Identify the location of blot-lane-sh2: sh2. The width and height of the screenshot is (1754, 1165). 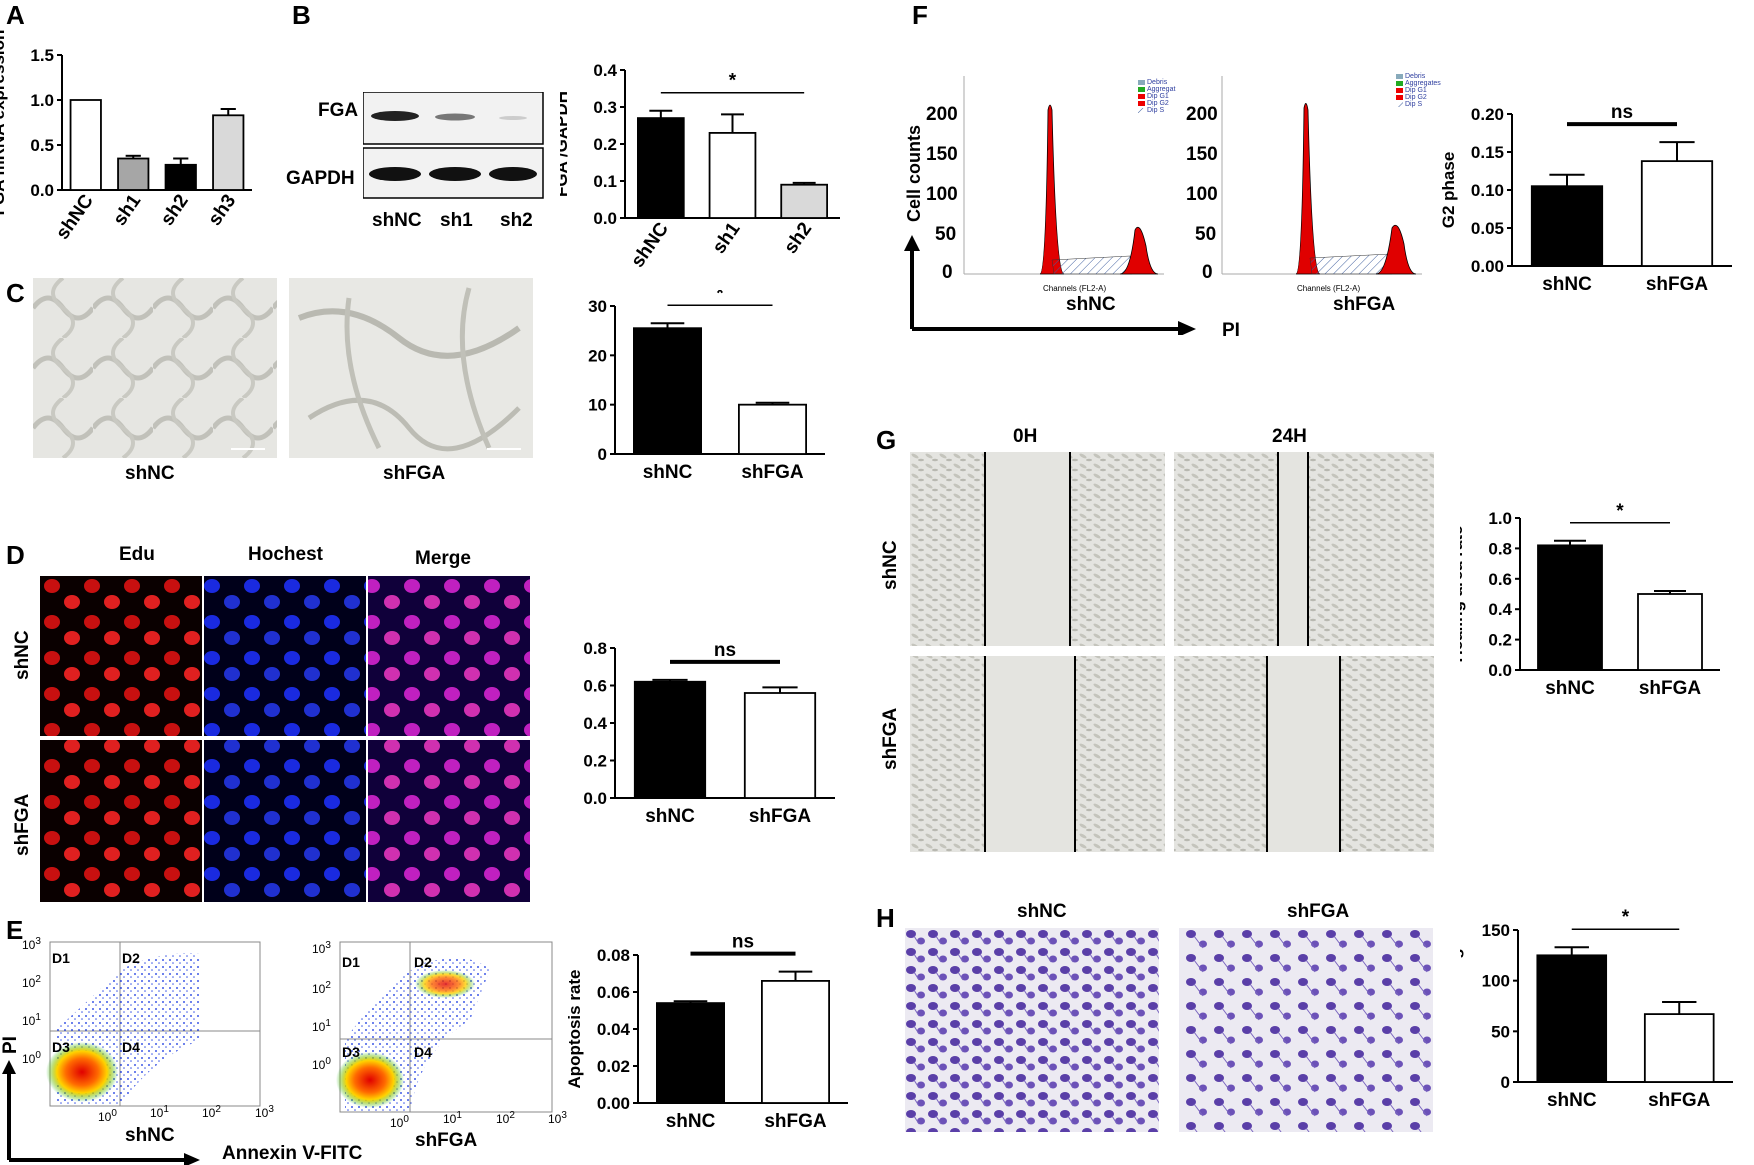
(516, 220).